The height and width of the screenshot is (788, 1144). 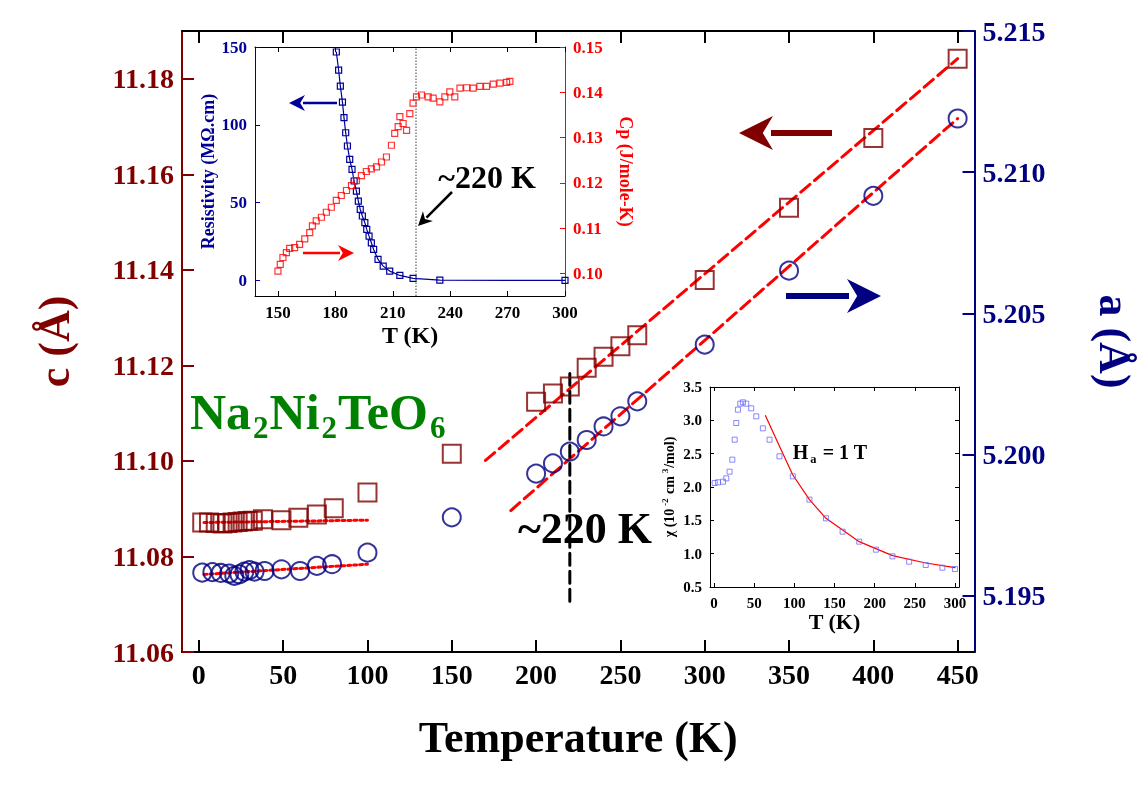 What do you see at coordinates (714, 602) in the screenshot?
I see `x-tick-label: 0` at bounding box center [714, 602].